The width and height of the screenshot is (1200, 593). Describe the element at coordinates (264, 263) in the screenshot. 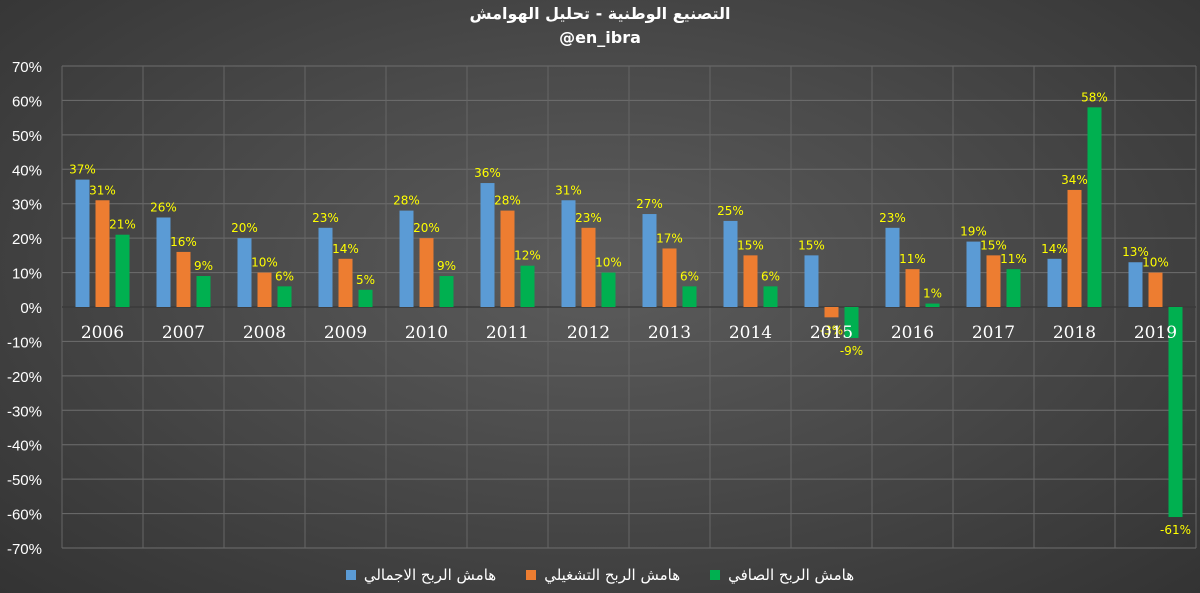

I see `data-label: 10%` at that location.